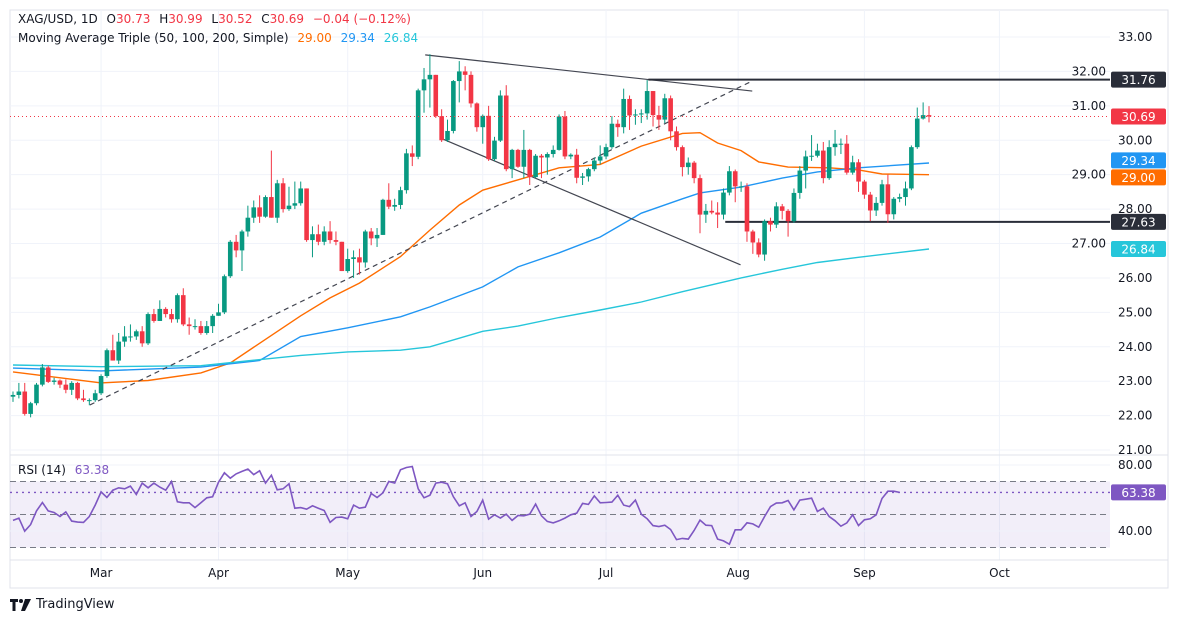 Image resolution: width=1178 pixels, height=623 pixels. I want to click on symbol-interval: XAG/USD, 1D, so click(58, 19).